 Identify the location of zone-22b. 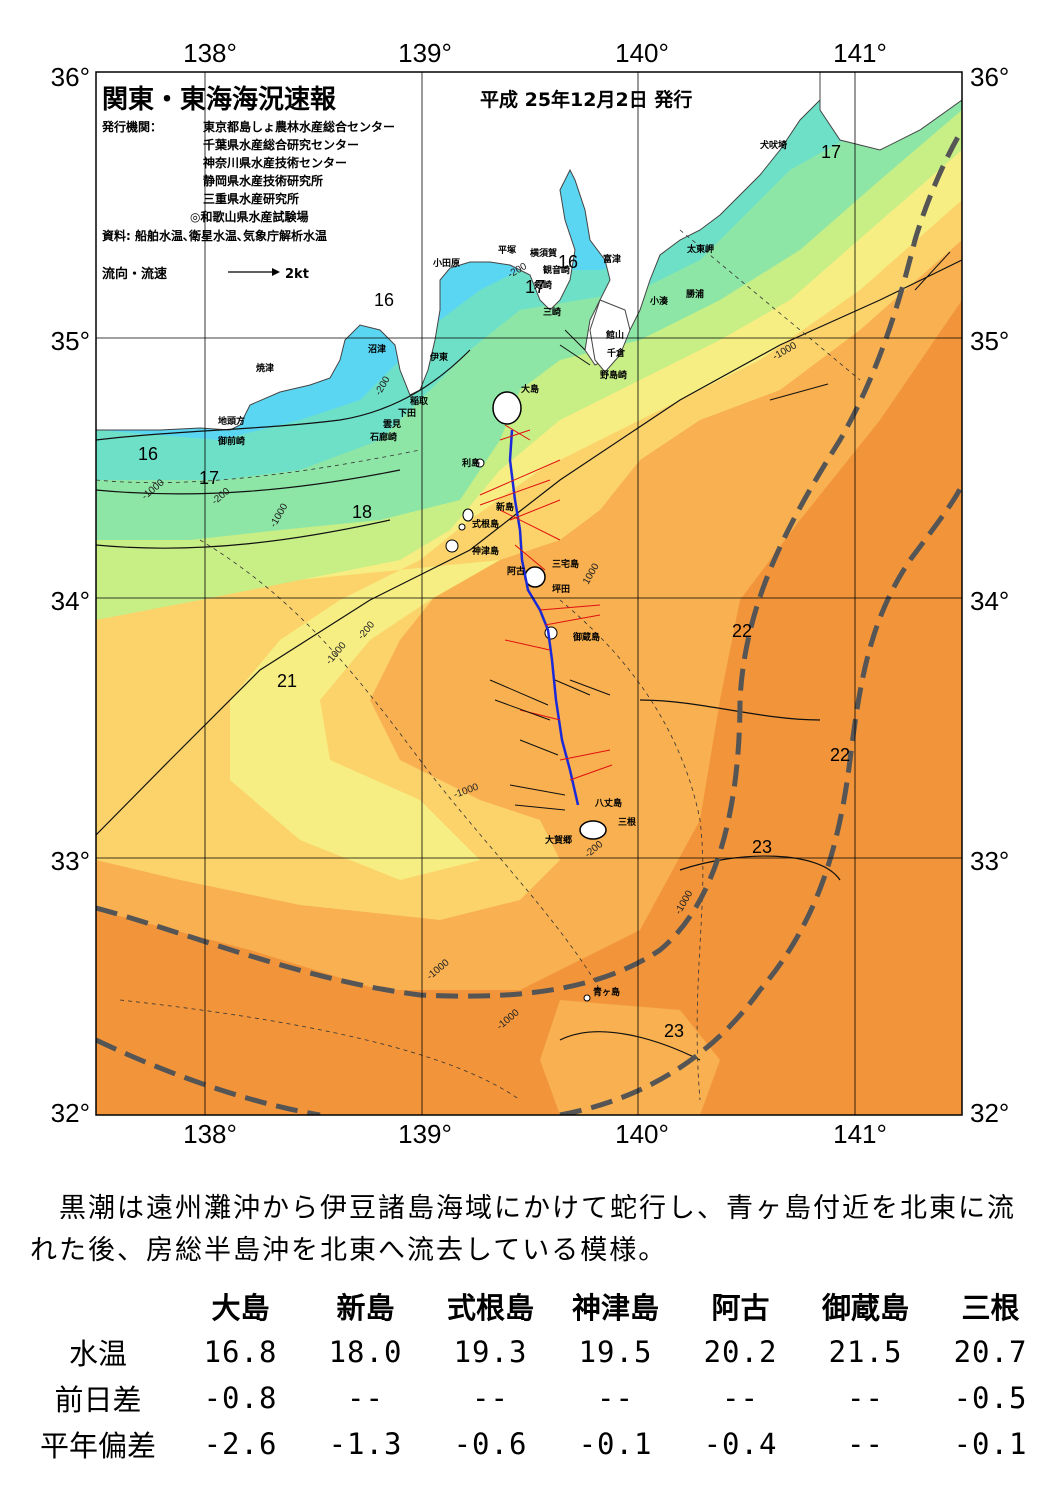
(630, 1057).